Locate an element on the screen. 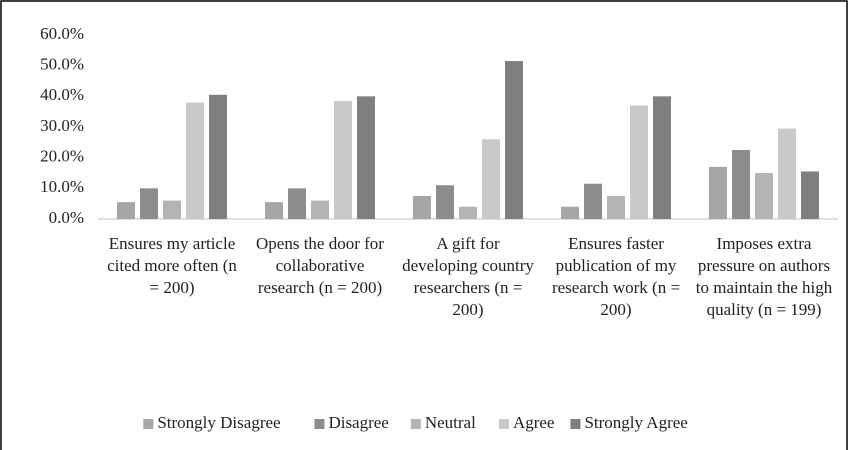  y-tick-label: 60.0% is located at coordinates (62, 33).